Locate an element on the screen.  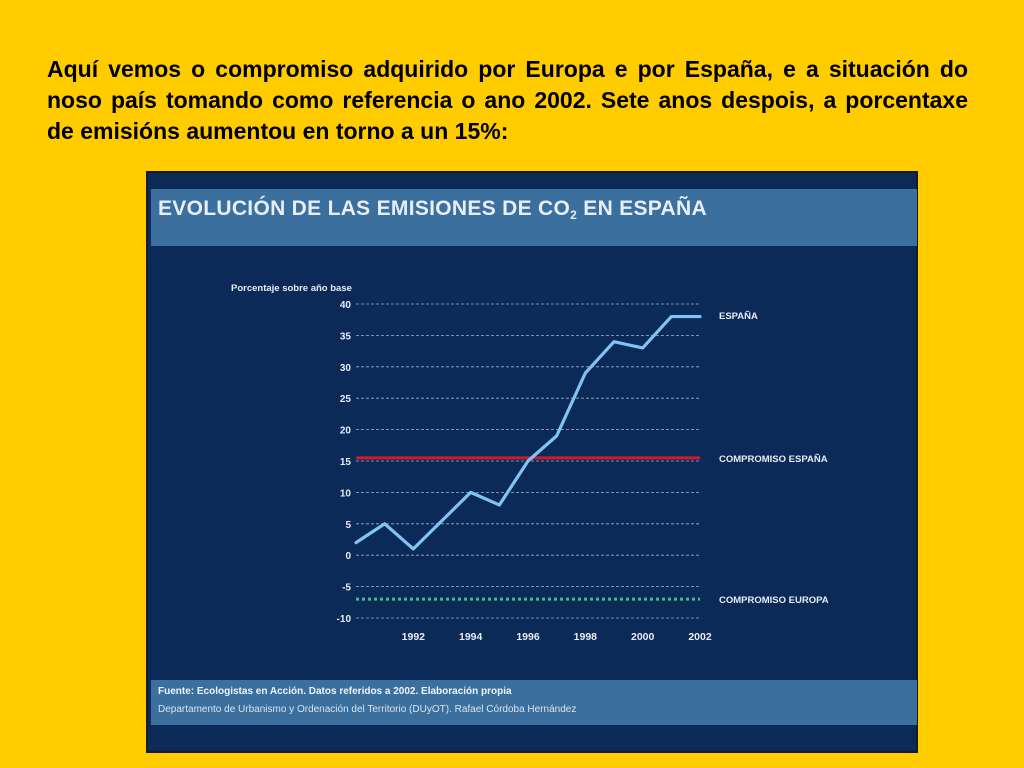
y-tick-label: 20 is located at coordinates (346, 431).